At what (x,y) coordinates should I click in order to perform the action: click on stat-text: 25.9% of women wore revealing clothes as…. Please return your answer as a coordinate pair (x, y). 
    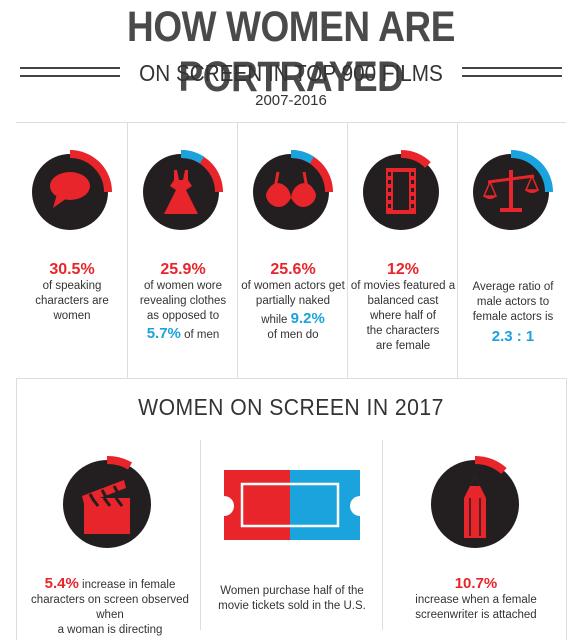
    Looking at the image, I should click on (183, 302).